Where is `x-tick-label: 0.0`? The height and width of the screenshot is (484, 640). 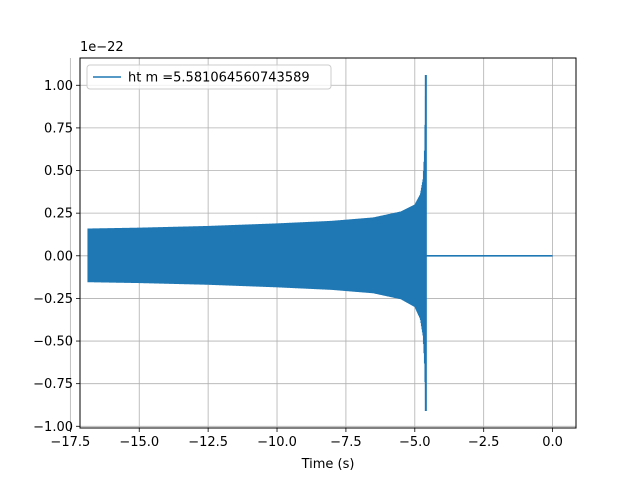 x-tick-label: 0.0 is located at coordinates (552, 442).